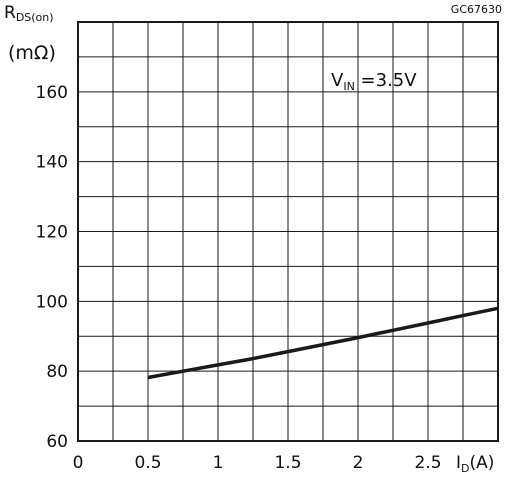  Describe the element at coordinates (52, 302) in the screenshot. I see `y-tick-label: 100` at that location.